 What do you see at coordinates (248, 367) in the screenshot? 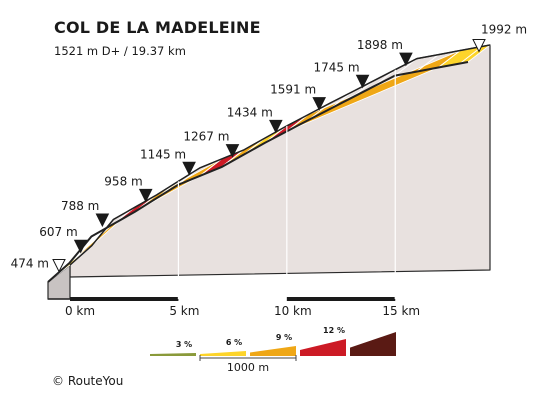
I see `scale-label: 1000 m` at bounding box center [248, 367].